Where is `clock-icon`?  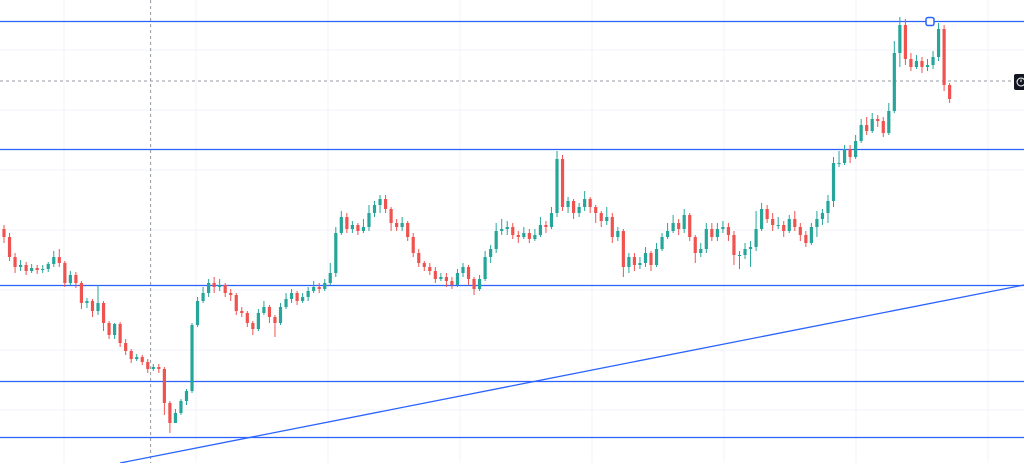
clock-icon is located at coordinates (1020, 82).